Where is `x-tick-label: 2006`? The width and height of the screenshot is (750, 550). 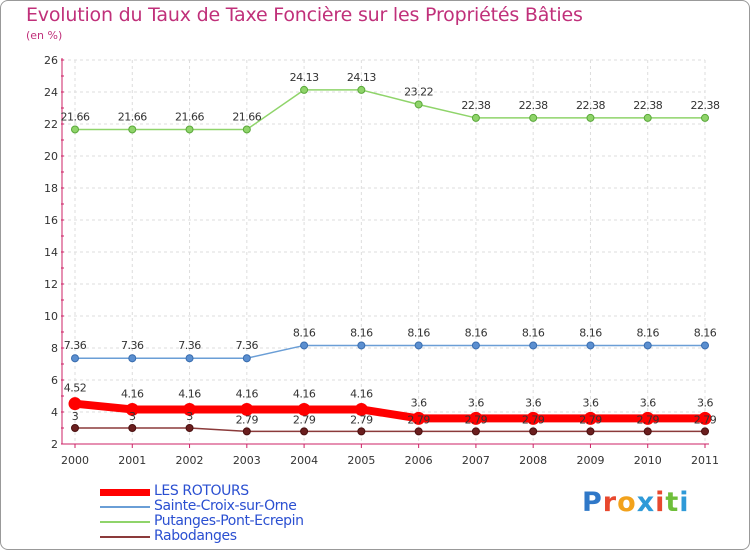 x-tick-label: 2006 is located at coordinates (419, 460).